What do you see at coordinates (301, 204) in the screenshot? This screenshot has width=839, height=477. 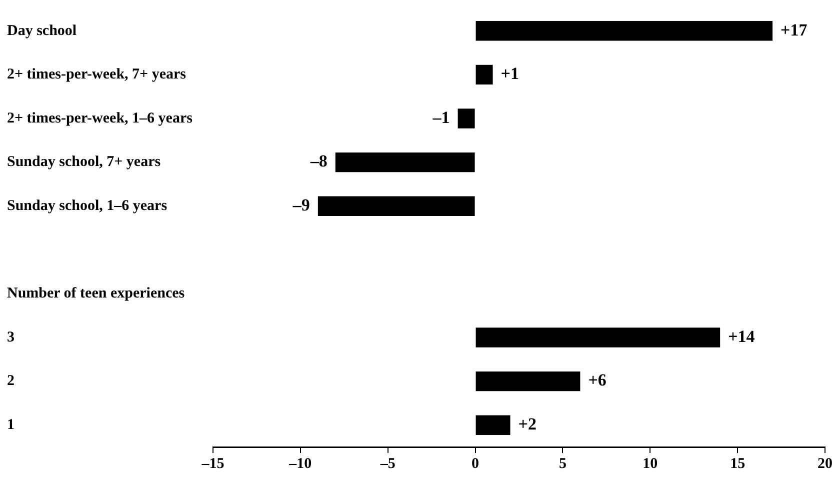 I see `data-label: –9` at bounding box center [301, 204].